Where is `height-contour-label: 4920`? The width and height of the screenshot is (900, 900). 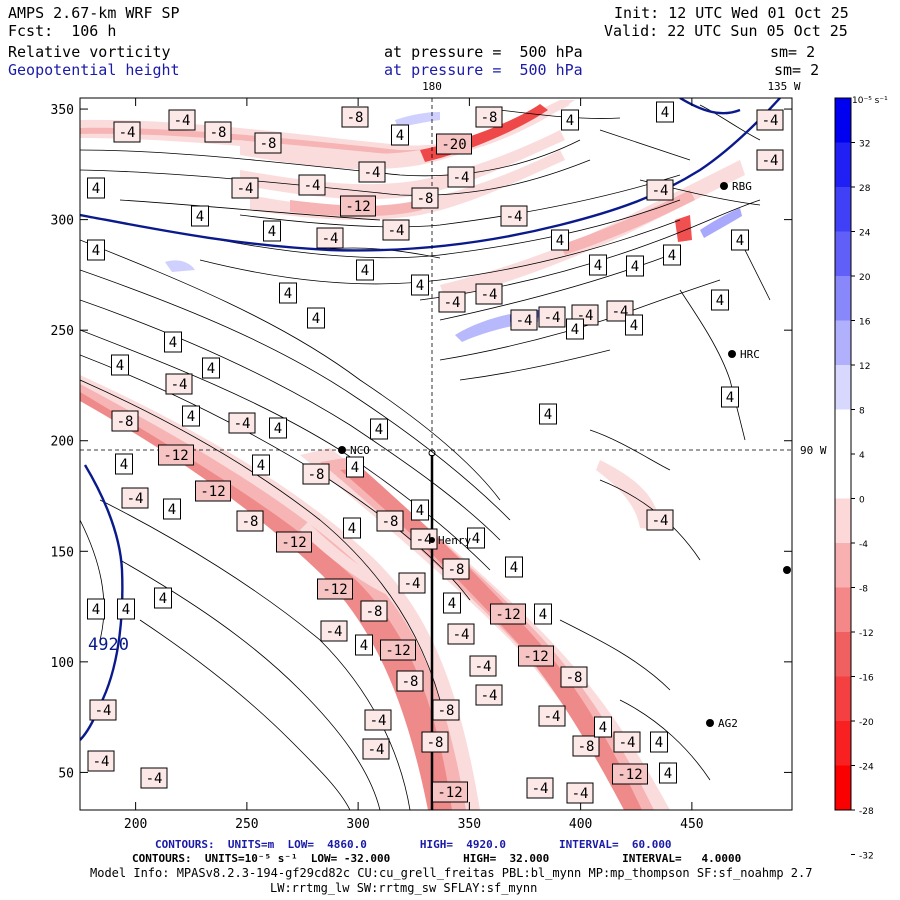
height-contour-label: 4920 is located at coordinates (108, 645).